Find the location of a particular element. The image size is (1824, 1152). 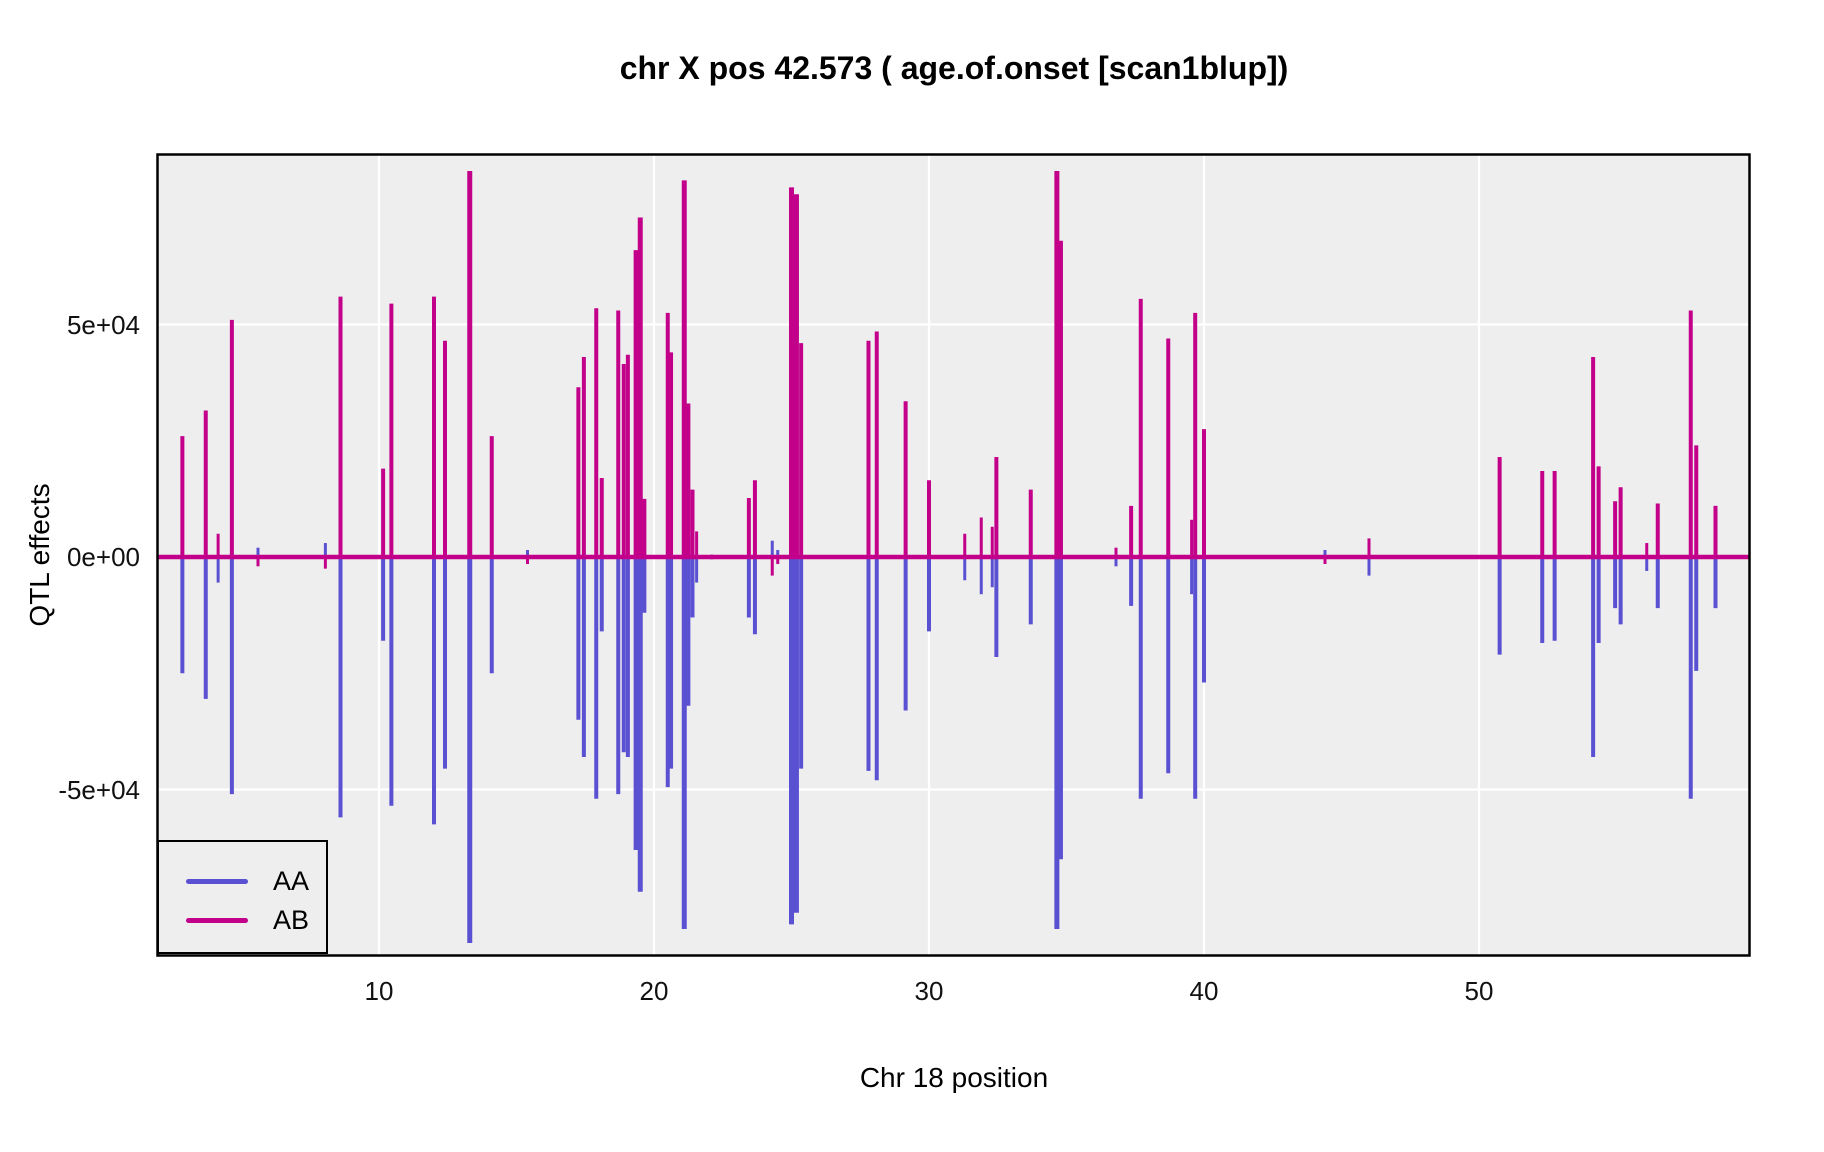

aa-line-swatch is located at coordinates (217, 881).